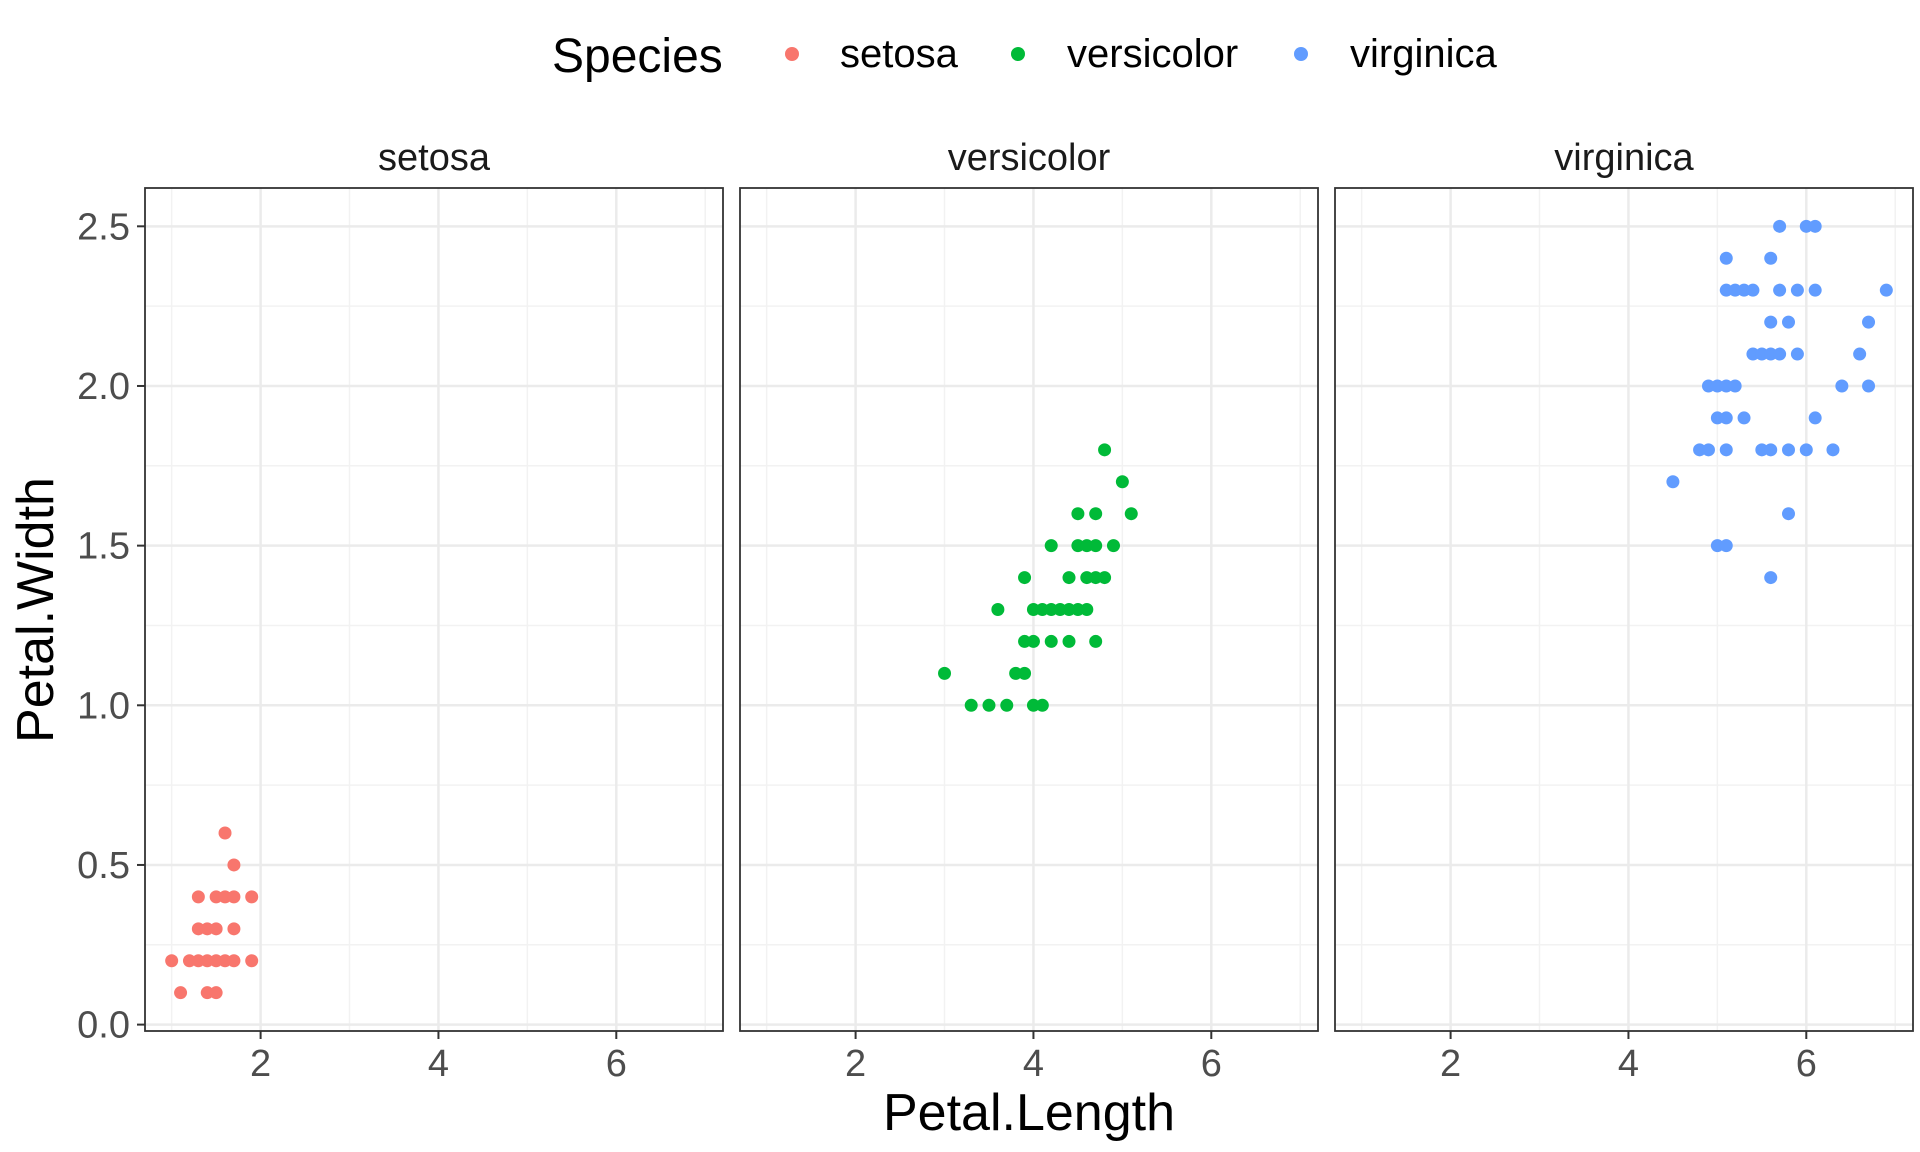 The height and width of the screenshot is (1152, 1920). What do you see at coordinates (36, 610) in the screenshot?
I see `y-axis-title: Petal.Width` at bounding box center [36, 610].